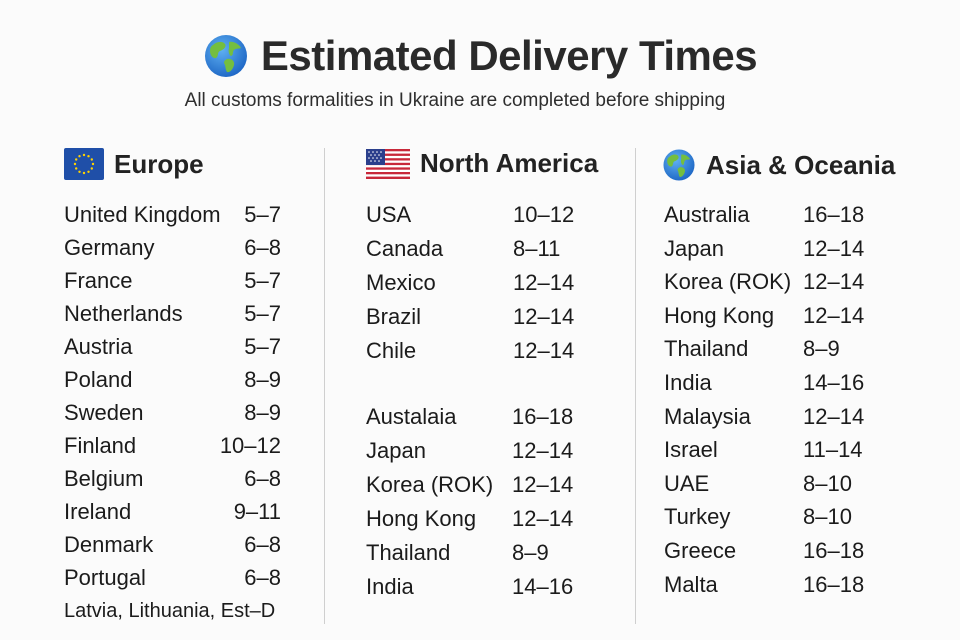 The height and width of the screenshot is (640, 960). Describe the element at coordinates (142, 214) in the screenshot. I see `country-name: United Kingdom` at that location.